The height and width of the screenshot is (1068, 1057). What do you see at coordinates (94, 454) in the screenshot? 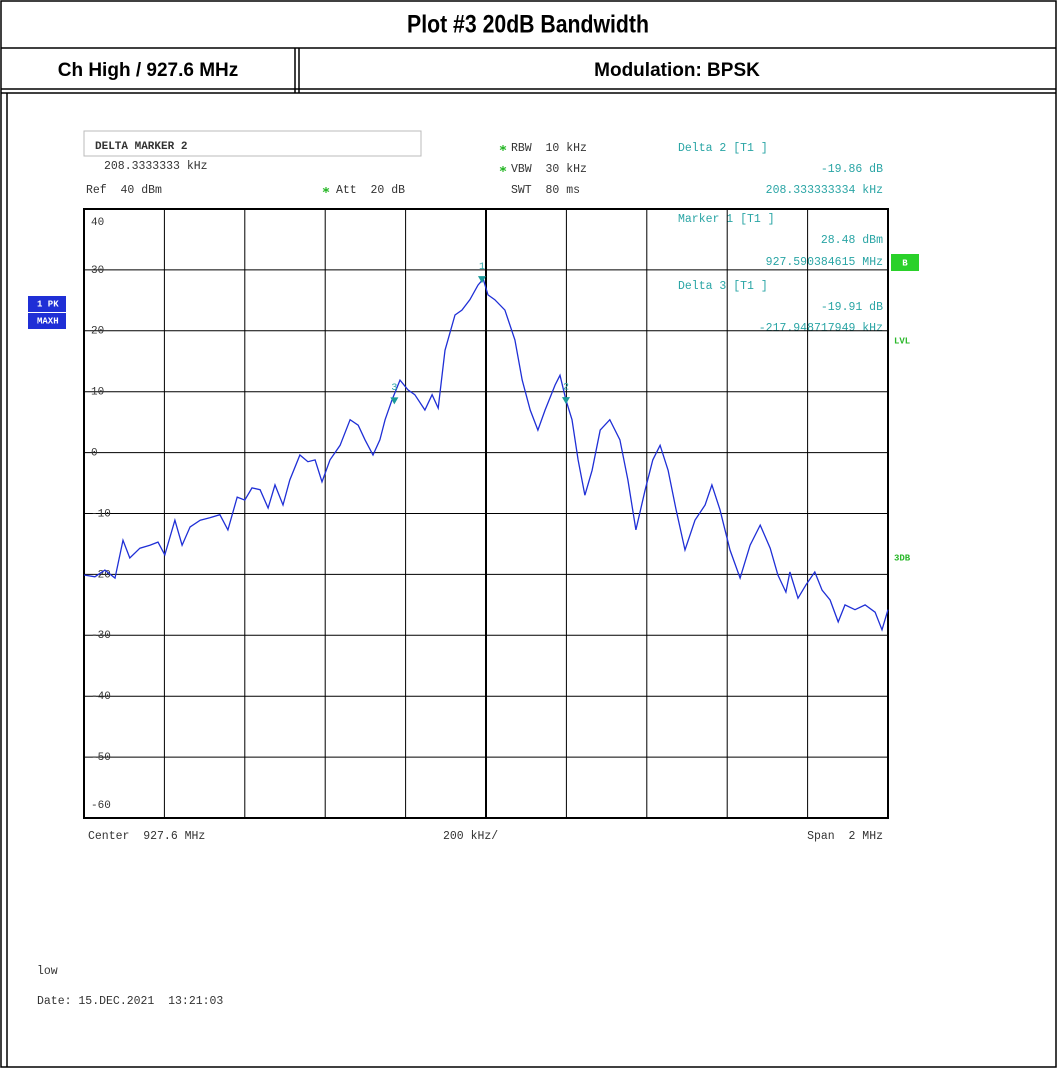
I see `y-tick-label: 0` at bounding box center [94, 454].